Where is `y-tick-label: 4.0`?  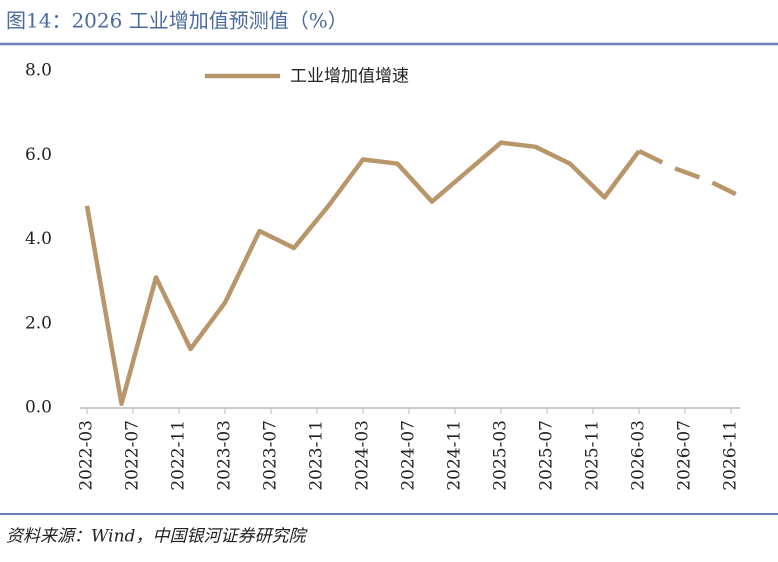
y-tick-label: 4.0 is located at coordinates (38, 239).